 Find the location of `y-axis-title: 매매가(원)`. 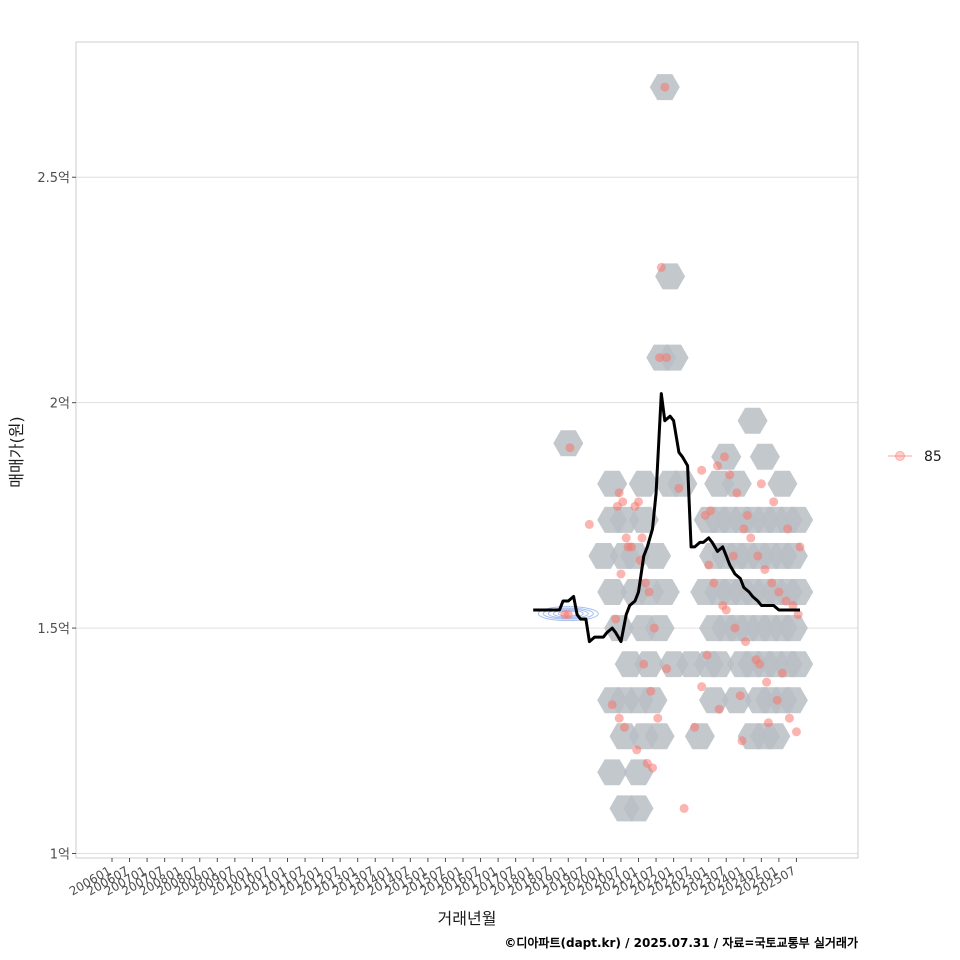

y-axis-title: 매매가(원) is located at coordinates (16, 451).